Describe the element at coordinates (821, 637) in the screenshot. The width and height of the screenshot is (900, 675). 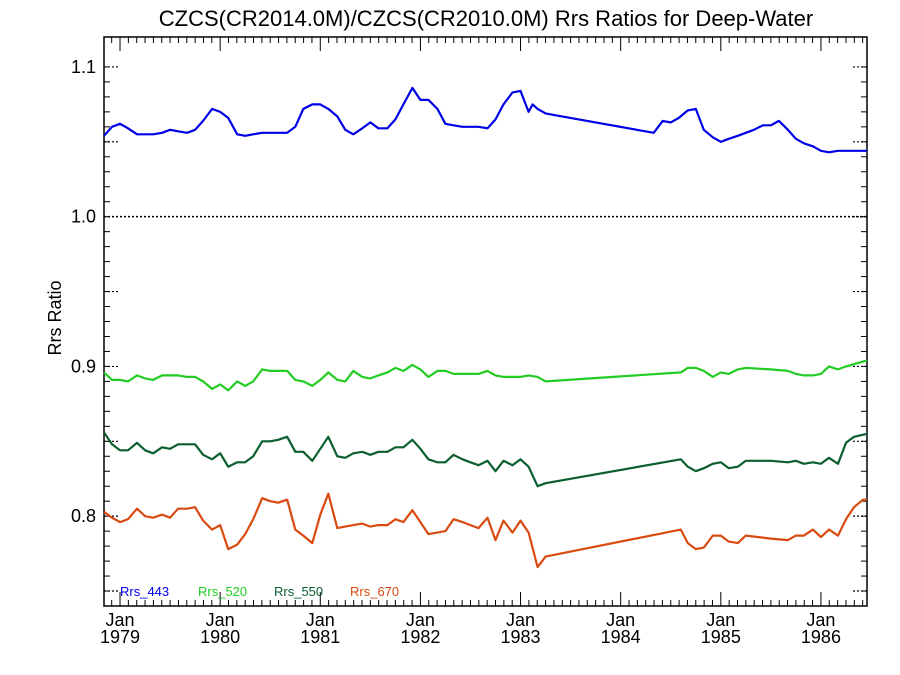
I see `x-tick-label-year: 1986` at that location.